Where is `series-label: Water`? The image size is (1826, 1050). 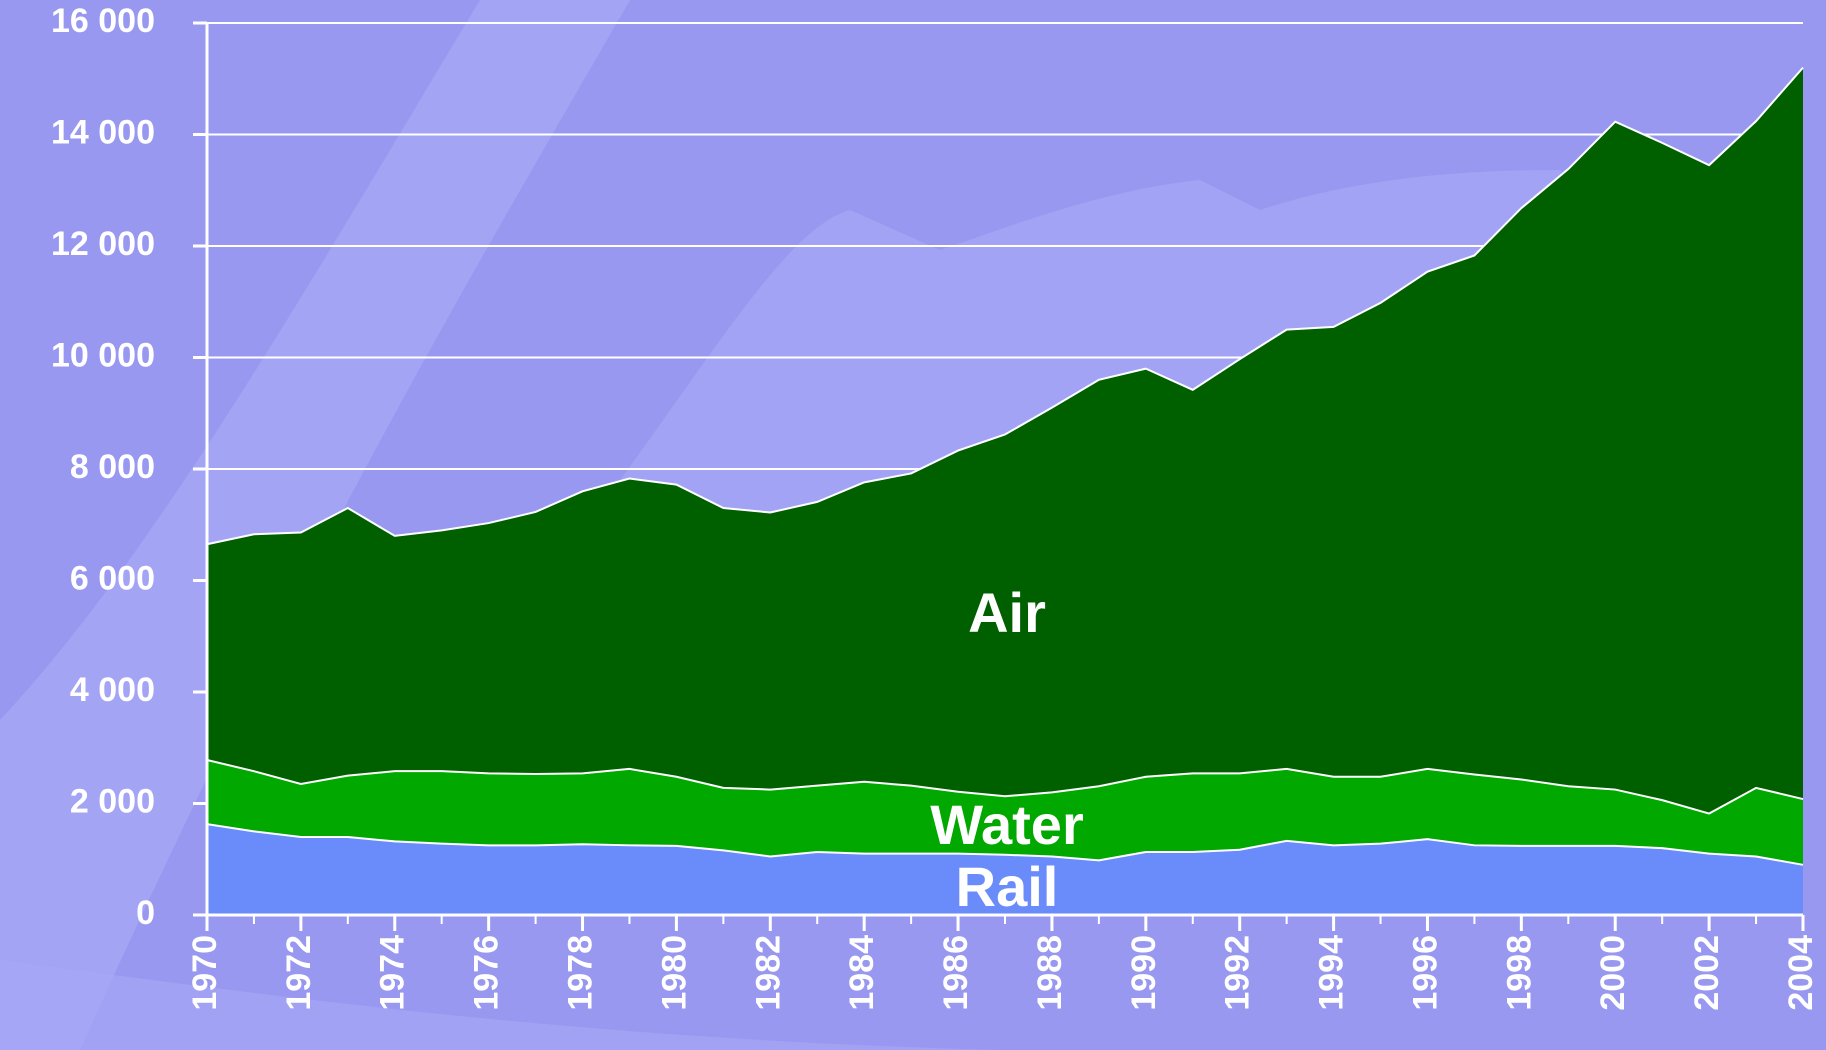
series-label: Water is located at coordinates (1007, 824).